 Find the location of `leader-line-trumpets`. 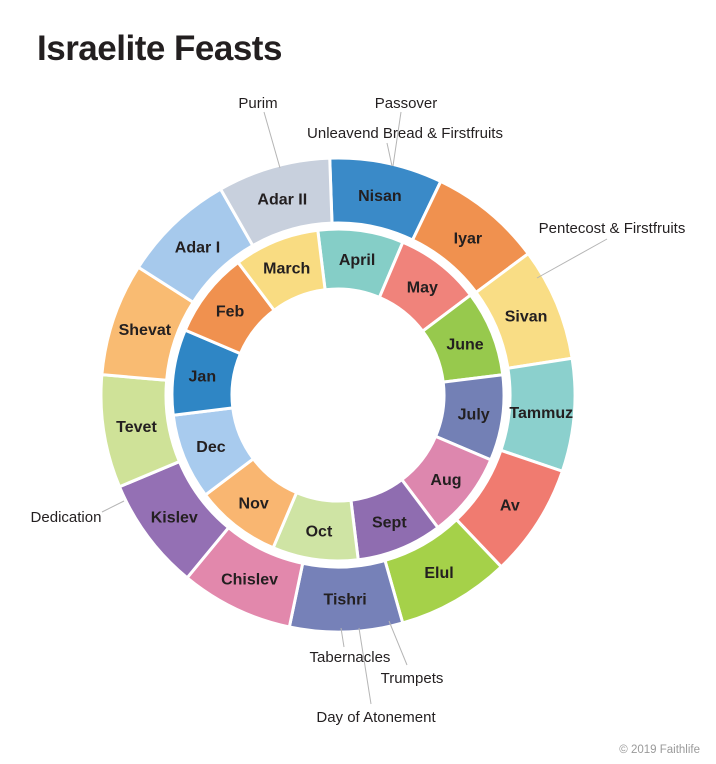

leader-line-trumpets is located at coordinates (398, 643).